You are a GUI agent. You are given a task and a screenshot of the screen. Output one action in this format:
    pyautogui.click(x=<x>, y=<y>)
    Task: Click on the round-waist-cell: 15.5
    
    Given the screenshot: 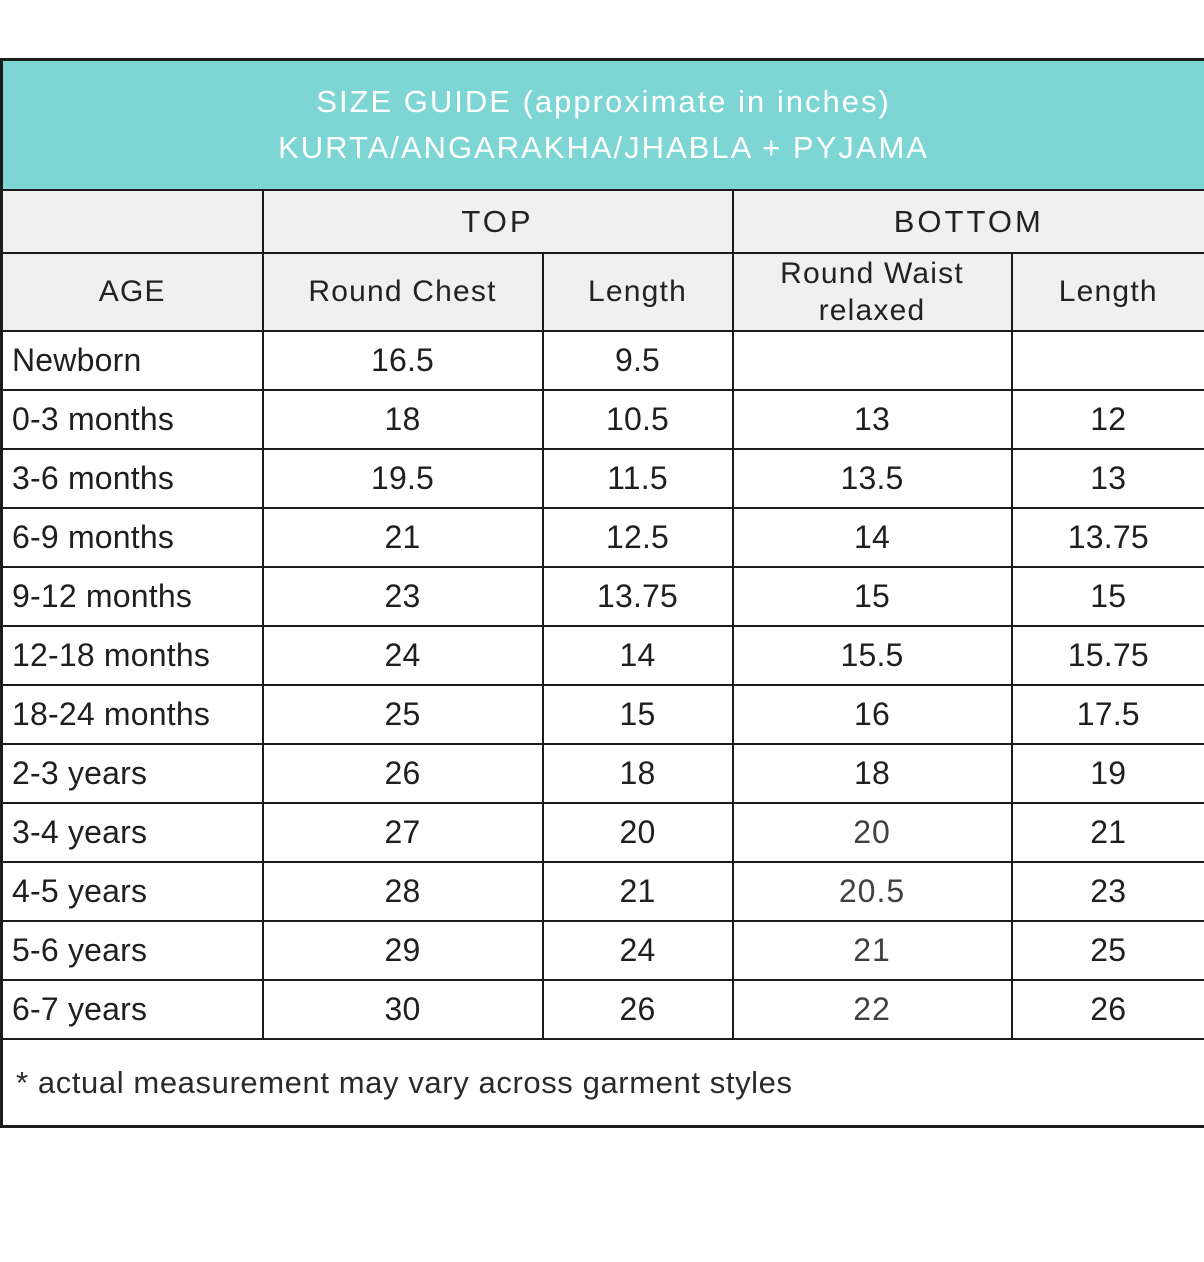 What is the action you would take?
    pyautogui.click(x=872, y=655)
    